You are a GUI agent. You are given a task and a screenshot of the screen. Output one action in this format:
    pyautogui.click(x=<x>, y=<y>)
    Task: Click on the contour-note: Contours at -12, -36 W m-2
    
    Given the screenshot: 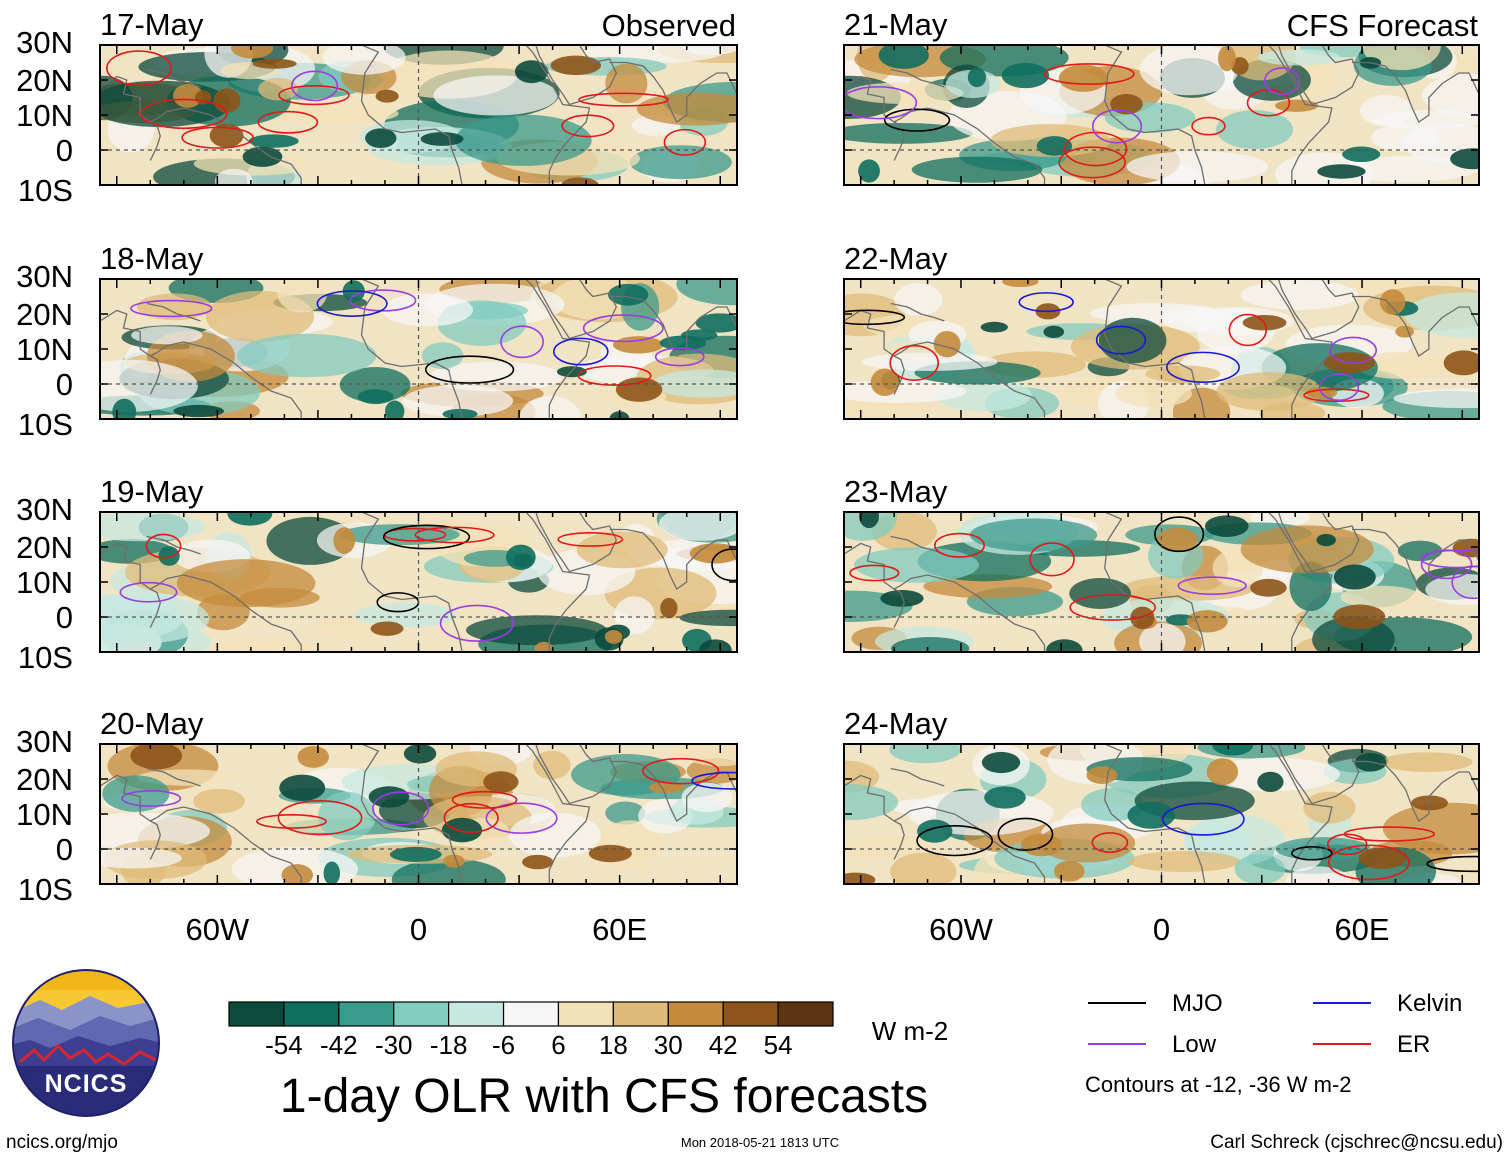 What is the action you would take?
    pyautogui.click(x=1218, y=1084)
    